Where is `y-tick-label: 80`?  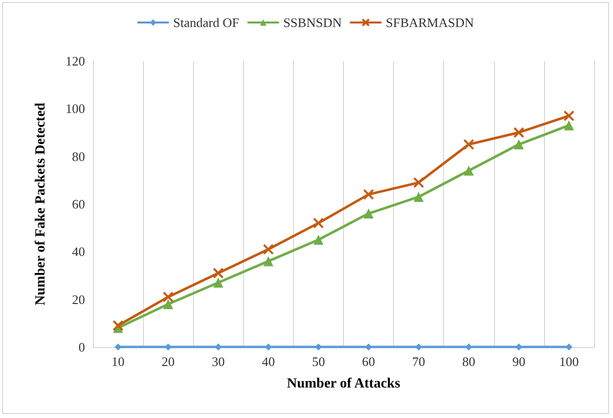
y-tick-label: 80 is located at coordinates (78, 156).